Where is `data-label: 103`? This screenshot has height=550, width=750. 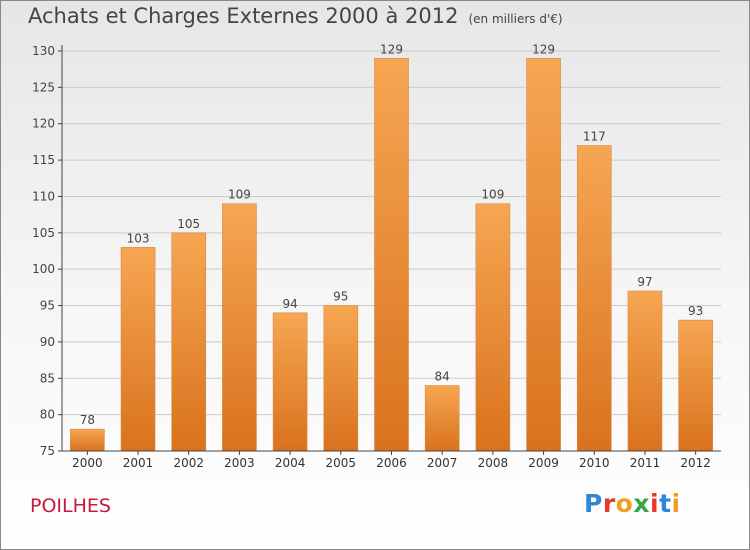 data-label: 103 is located at coordinates (138, 238).